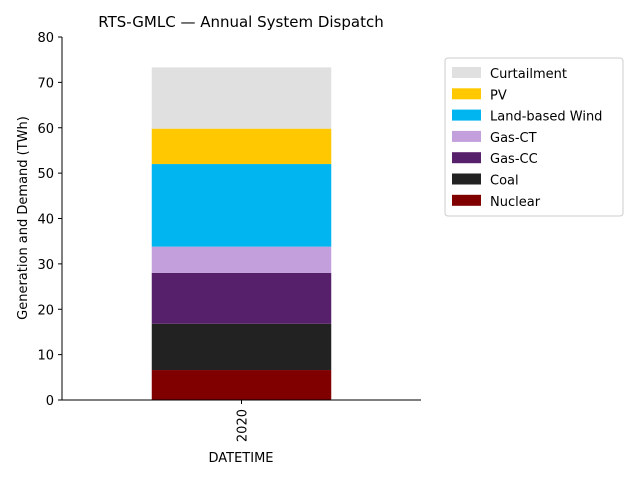 This screenshot has width=640, height=480. I want to click on legend-label-curtailment: Curtailment, so click(528, 74).